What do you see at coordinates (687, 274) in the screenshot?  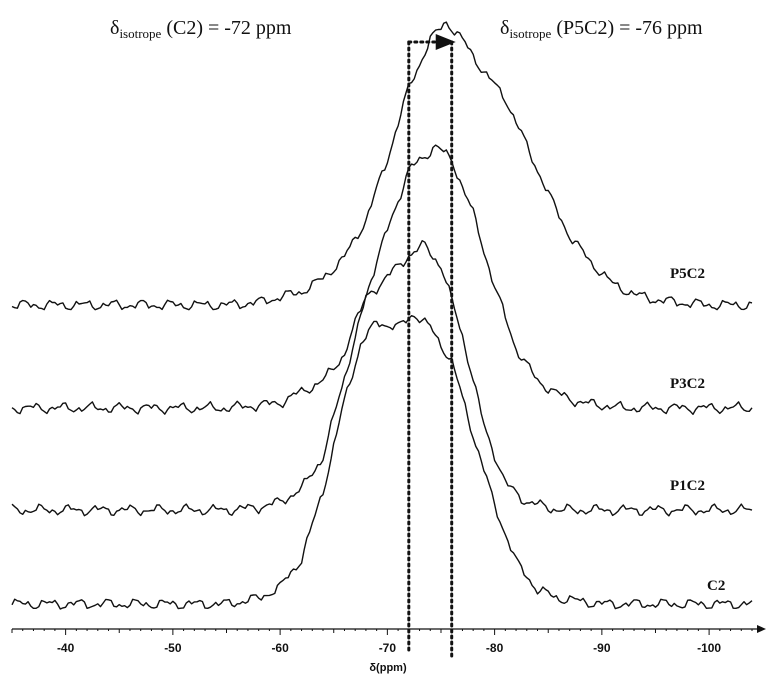 I see `series-label-p5c2: P5C2` at bounding box center [687, 274].